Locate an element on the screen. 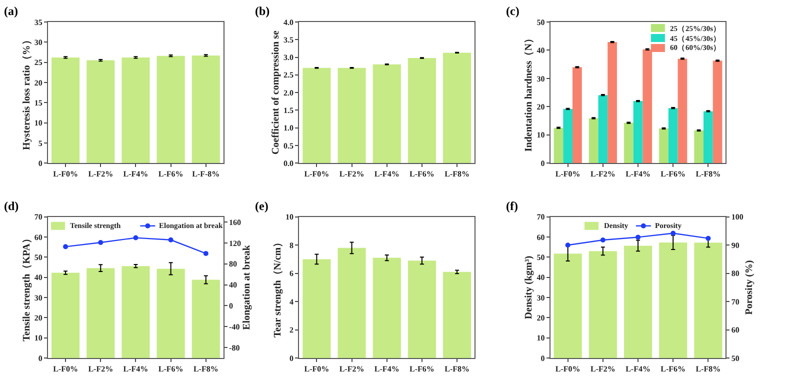 The height and width of the screenshot is (380, 789). y-tick-label: 60 is located at coordinates (540, 237).